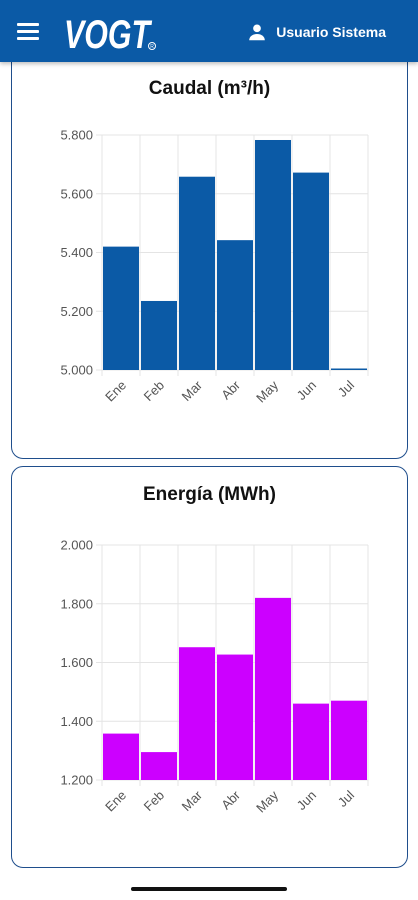 This screenshot has height=900, width=418. I want to click on svg-text: R, so click(152, 47).